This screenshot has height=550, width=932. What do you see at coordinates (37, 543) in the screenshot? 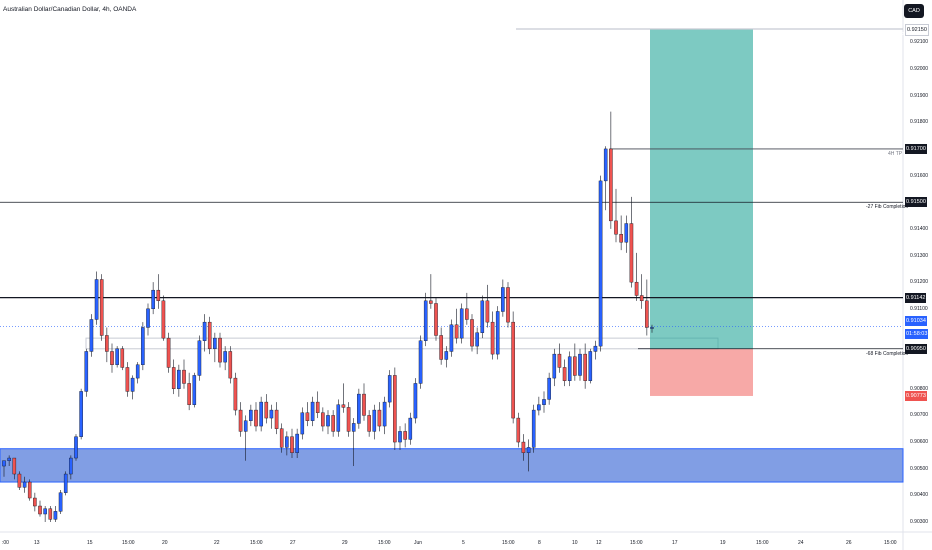
I see `x-tick-label: 13` at bounding box center [37, 543].